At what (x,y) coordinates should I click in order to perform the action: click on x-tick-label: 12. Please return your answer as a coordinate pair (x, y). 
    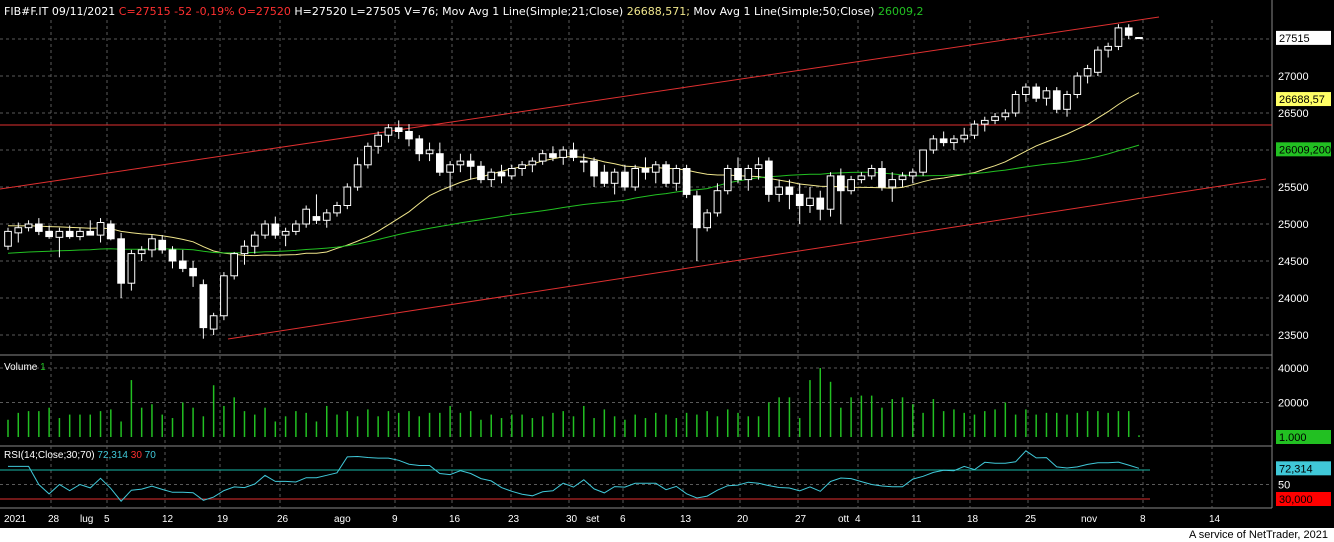
    Looking at the image, I should click on (168, 519).